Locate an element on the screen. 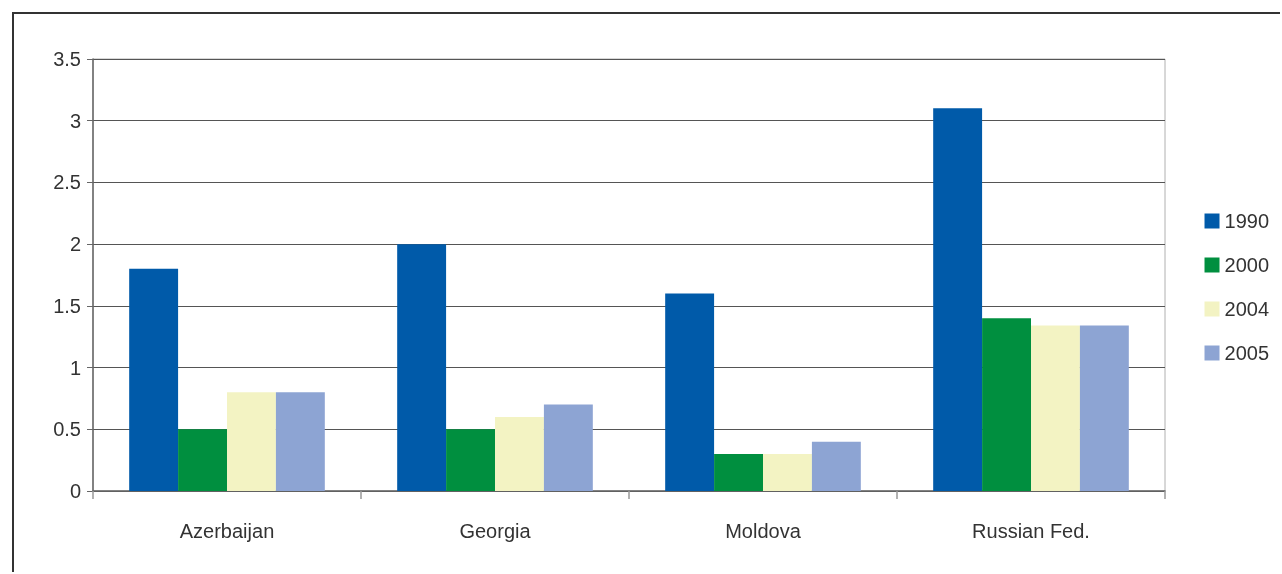 This screenshot has height=574, width=1282. y-tick-label: 3.5 is located at coordinates (67, 59).